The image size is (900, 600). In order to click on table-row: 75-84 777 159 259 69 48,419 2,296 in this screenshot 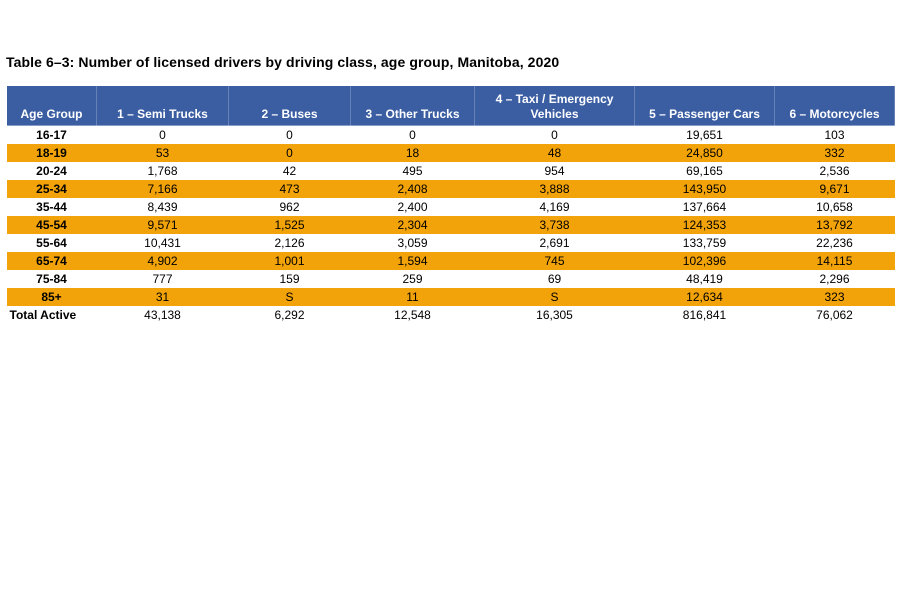, I will do `click(450, 279)`.